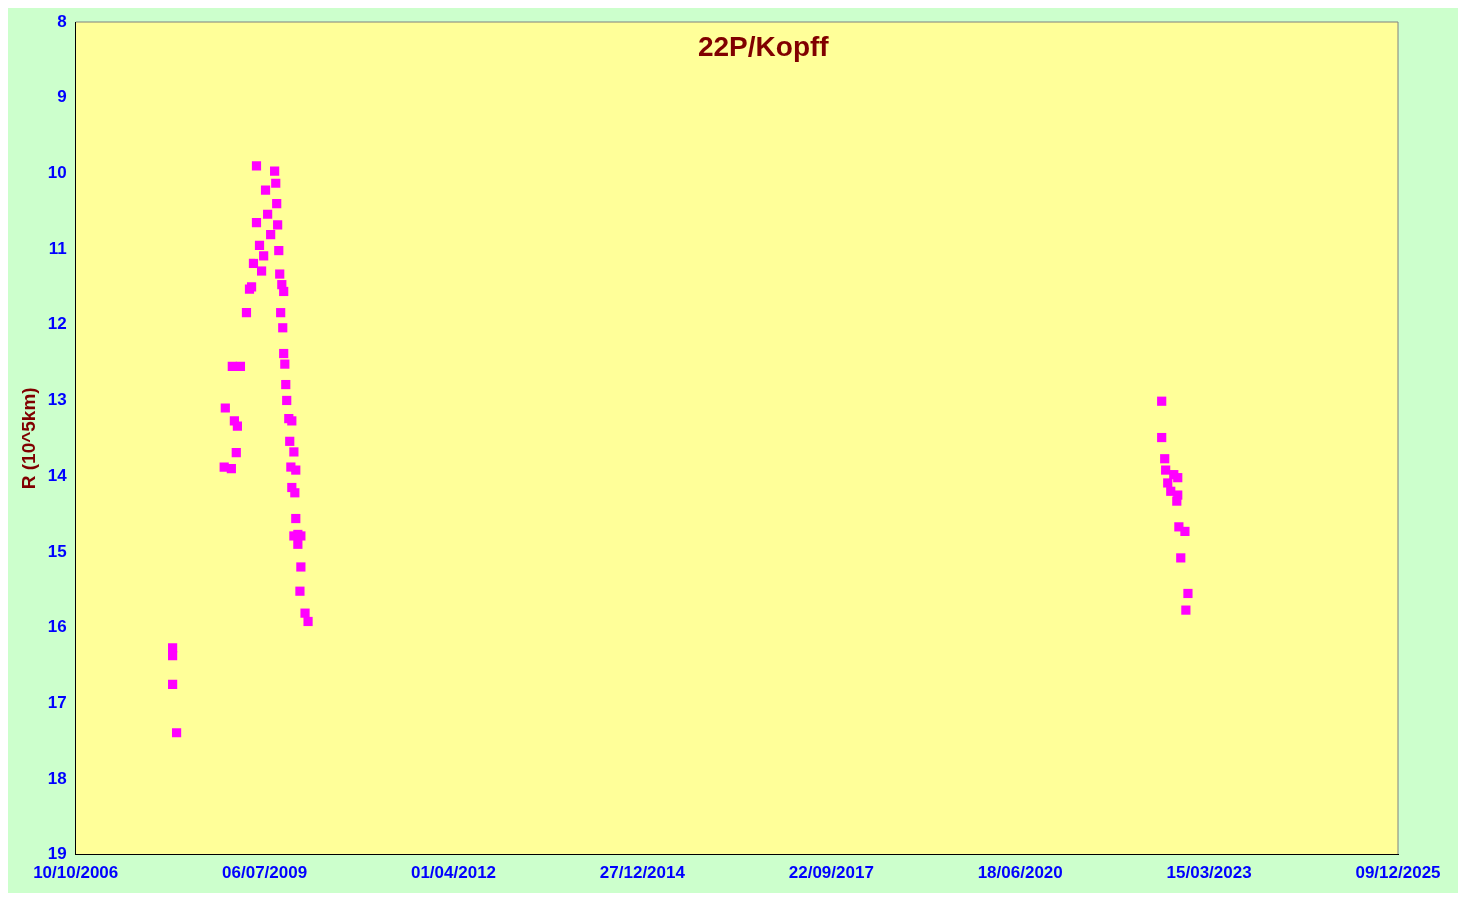 This screenshot has width=1466, height=901. What do you see at coordinates (1398, 873) in the screenshot?
I see `x-tick-label: 09/12/2025` at bounding box center [1398, 873].